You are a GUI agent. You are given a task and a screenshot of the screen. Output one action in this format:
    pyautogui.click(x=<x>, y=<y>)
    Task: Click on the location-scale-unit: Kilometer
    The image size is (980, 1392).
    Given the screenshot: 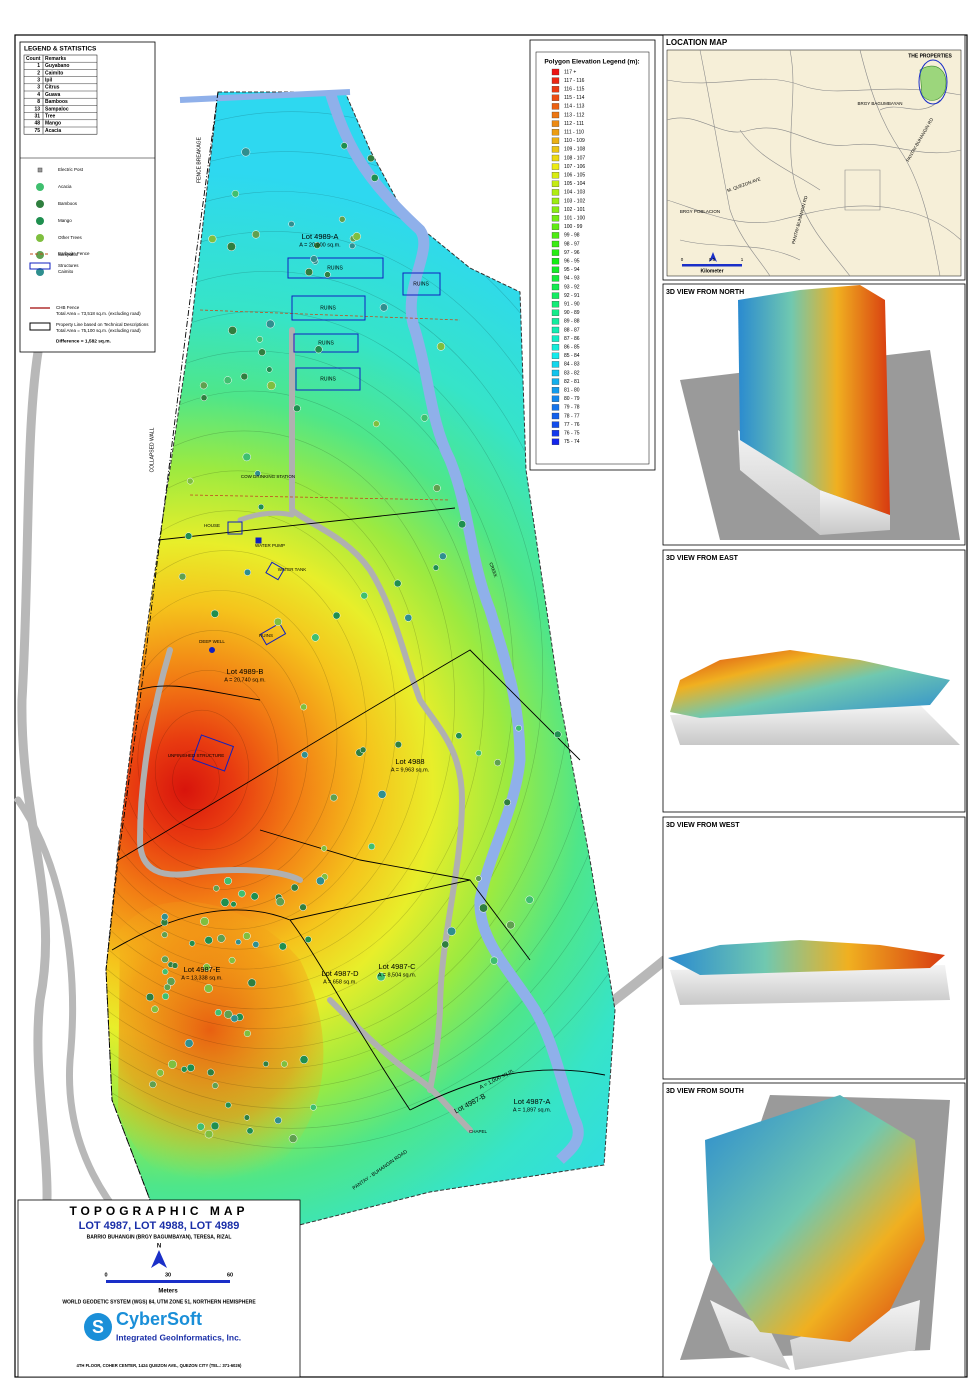 What is the action you would take?
    pyautogui.click(x=711, y=271)
    